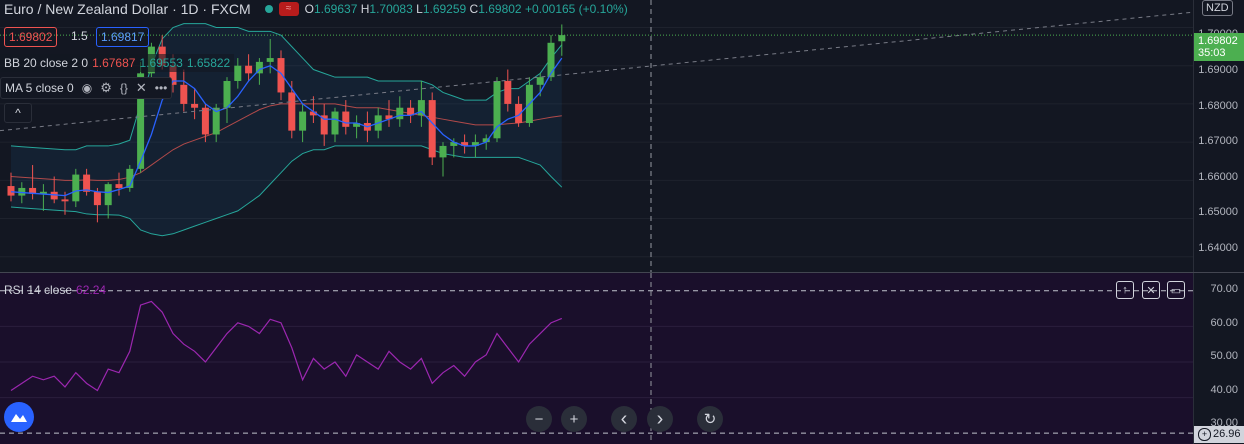  What do you see at coordinates (1224, 390) in the screenshot?
I see `rsi-tick: 40.00` at bounding box center [1224, 390].